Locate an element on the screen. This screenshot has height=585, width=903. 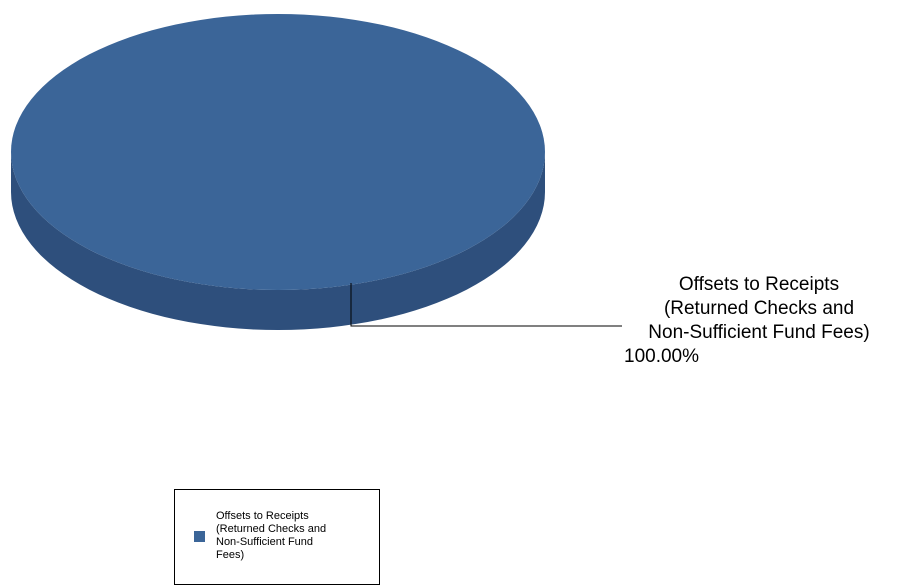
legend-swatch is located at coordinates (199, 536).